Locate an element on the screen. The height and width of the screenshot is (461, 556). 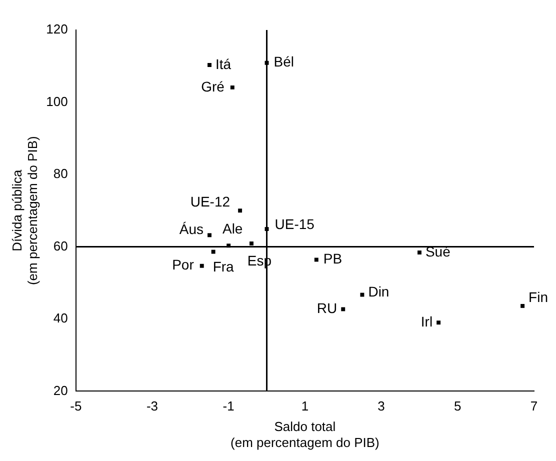
annotation: Gré is located at coordinates (213, 86).